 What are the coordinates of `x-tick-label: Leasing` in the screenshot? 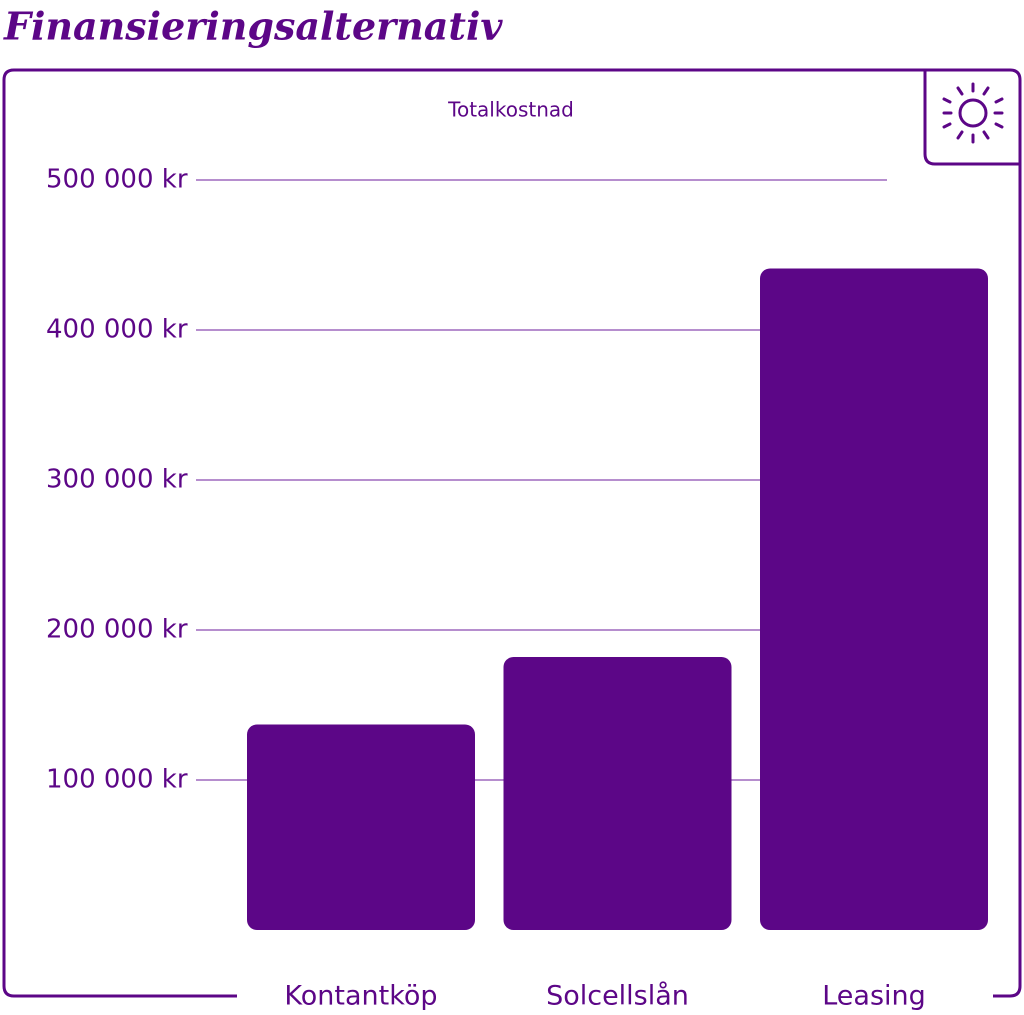 It's located at (874, 996).